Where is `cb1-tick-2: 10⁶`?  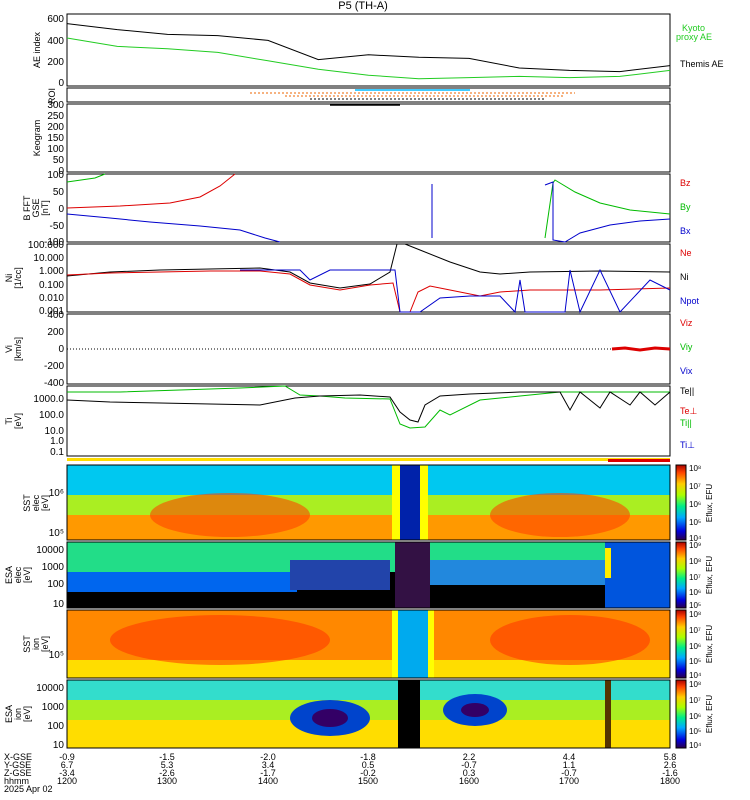
cb1-tick-2: 10⁶ is located at coordinates (695, 504).